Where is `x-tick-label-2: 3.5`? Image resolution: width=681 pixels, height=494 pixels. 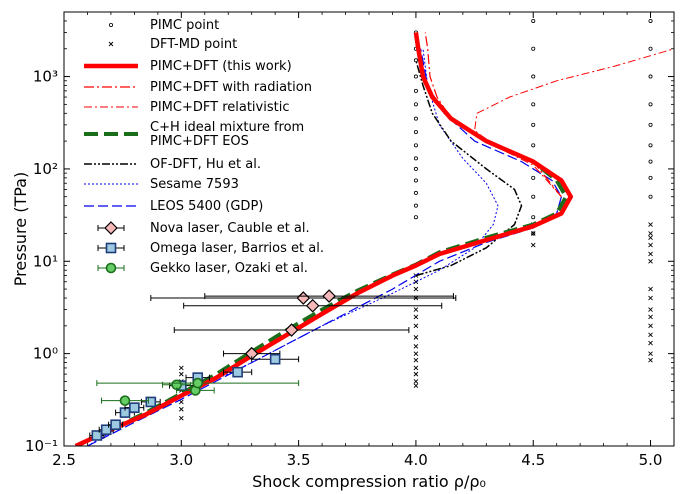 x-tick-label-2: 3.5 is located at coordinates (299, 460).